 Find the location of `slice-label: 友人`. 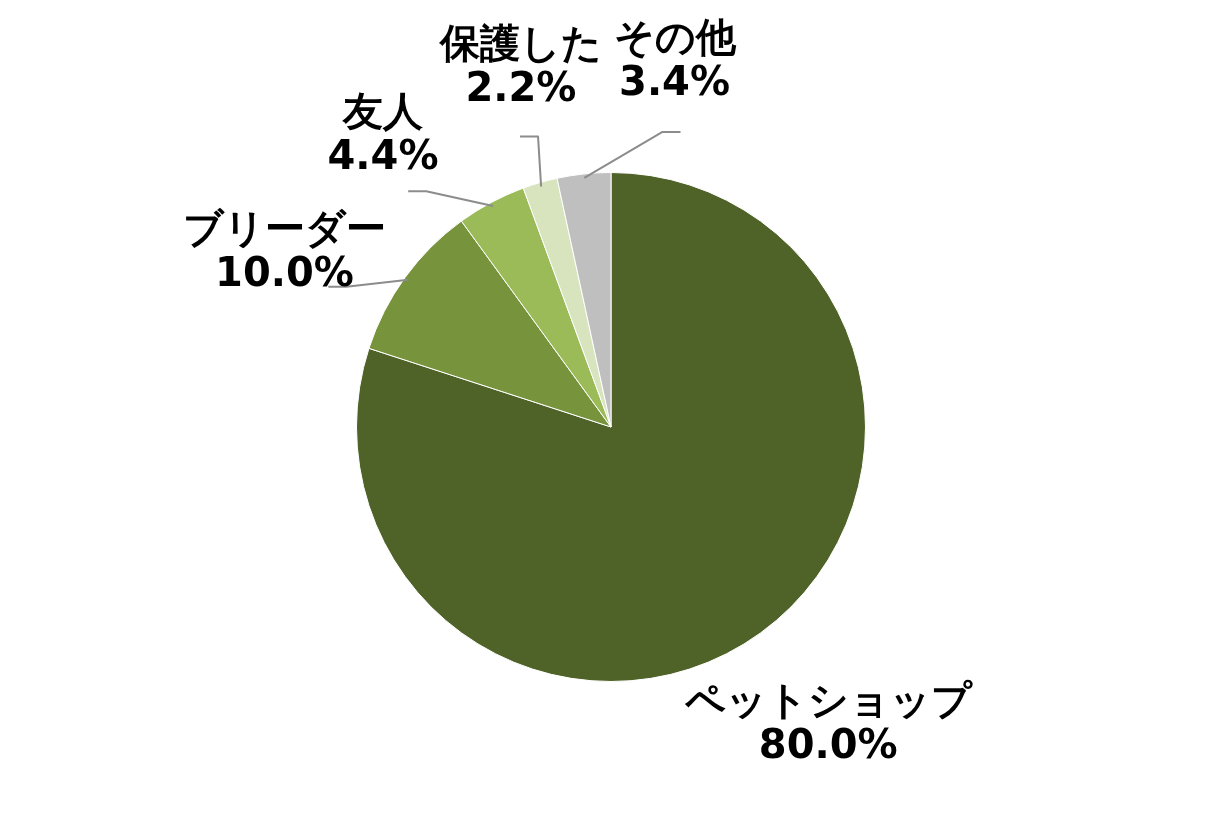

slice-label: 友人 is located at coordinates (383, 110).